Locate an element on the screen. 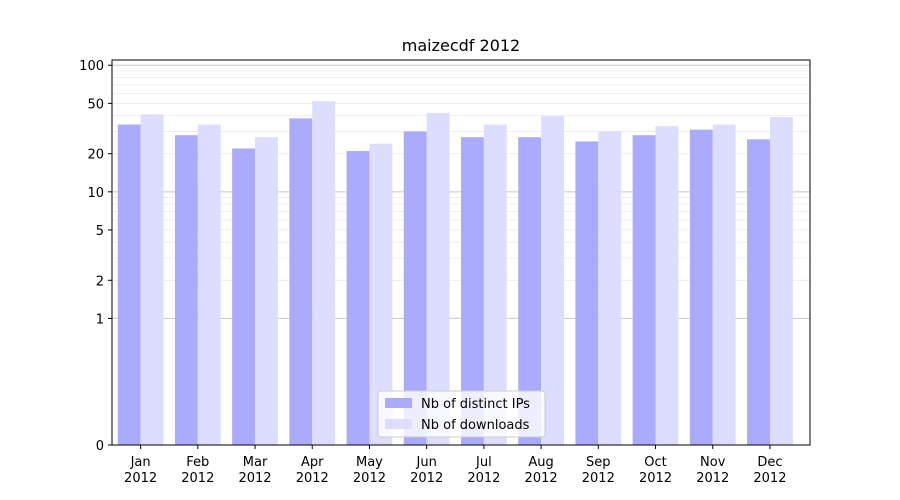 Image resolution: width=900 pixels, height=500 pixels. x-tick-month: Jul is located at coordinates (483, 462).